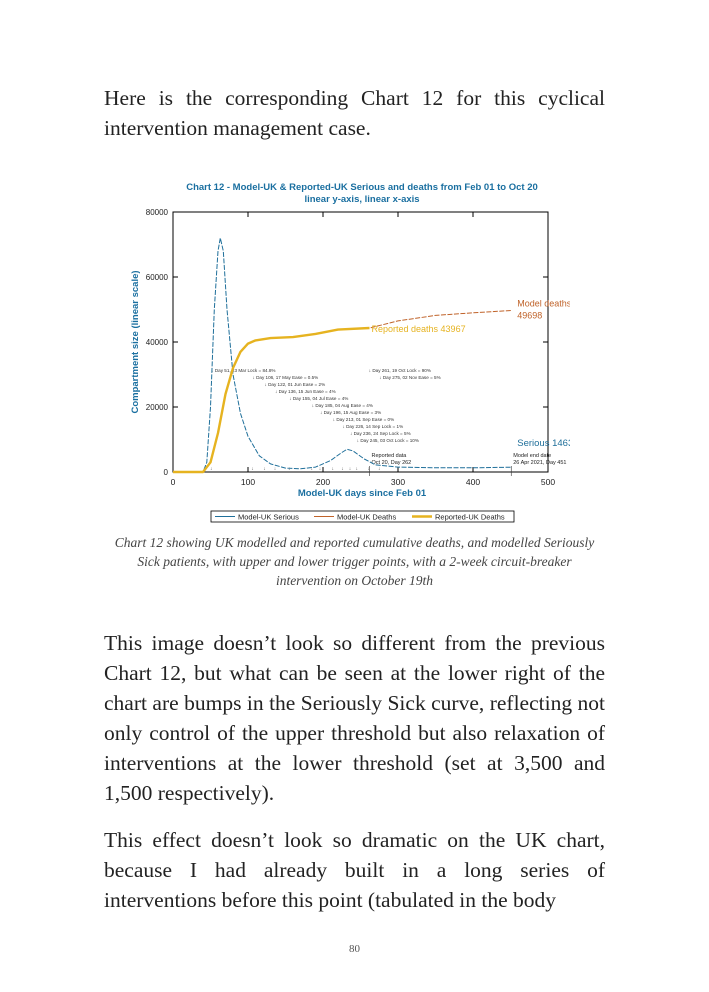  Describe the element at coordinates (392, 463) in the screenshot. I see `date-marker-label: Oct 20, Day 262` at that location.